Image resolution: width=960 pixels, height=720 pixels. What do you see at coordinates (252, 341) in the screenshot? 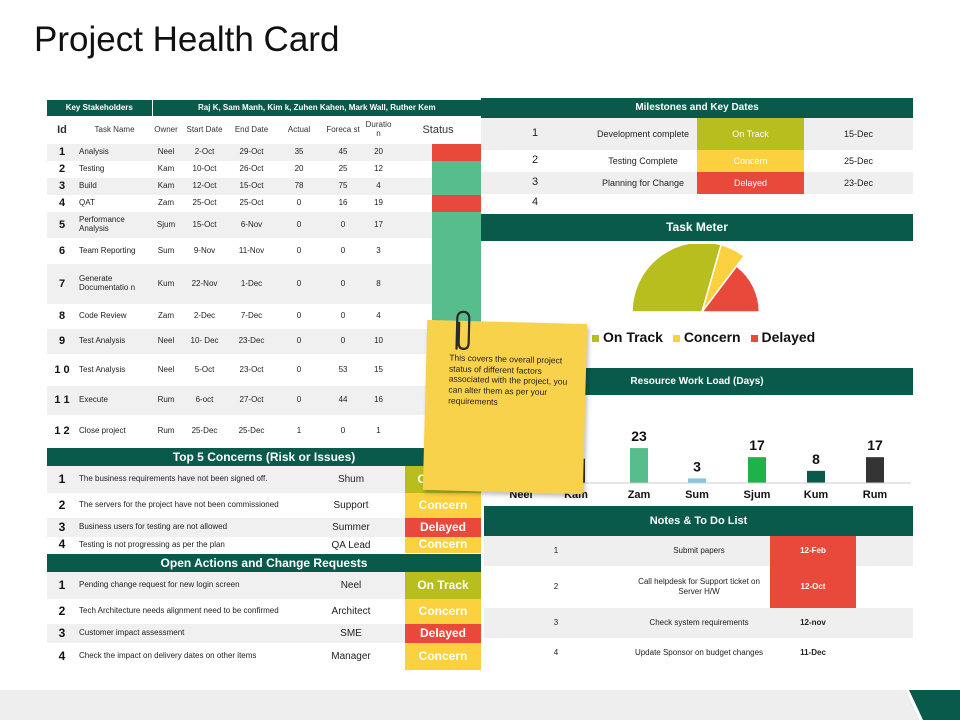
I see `task-end: 23-Dec` at bounding box center [252, 341].